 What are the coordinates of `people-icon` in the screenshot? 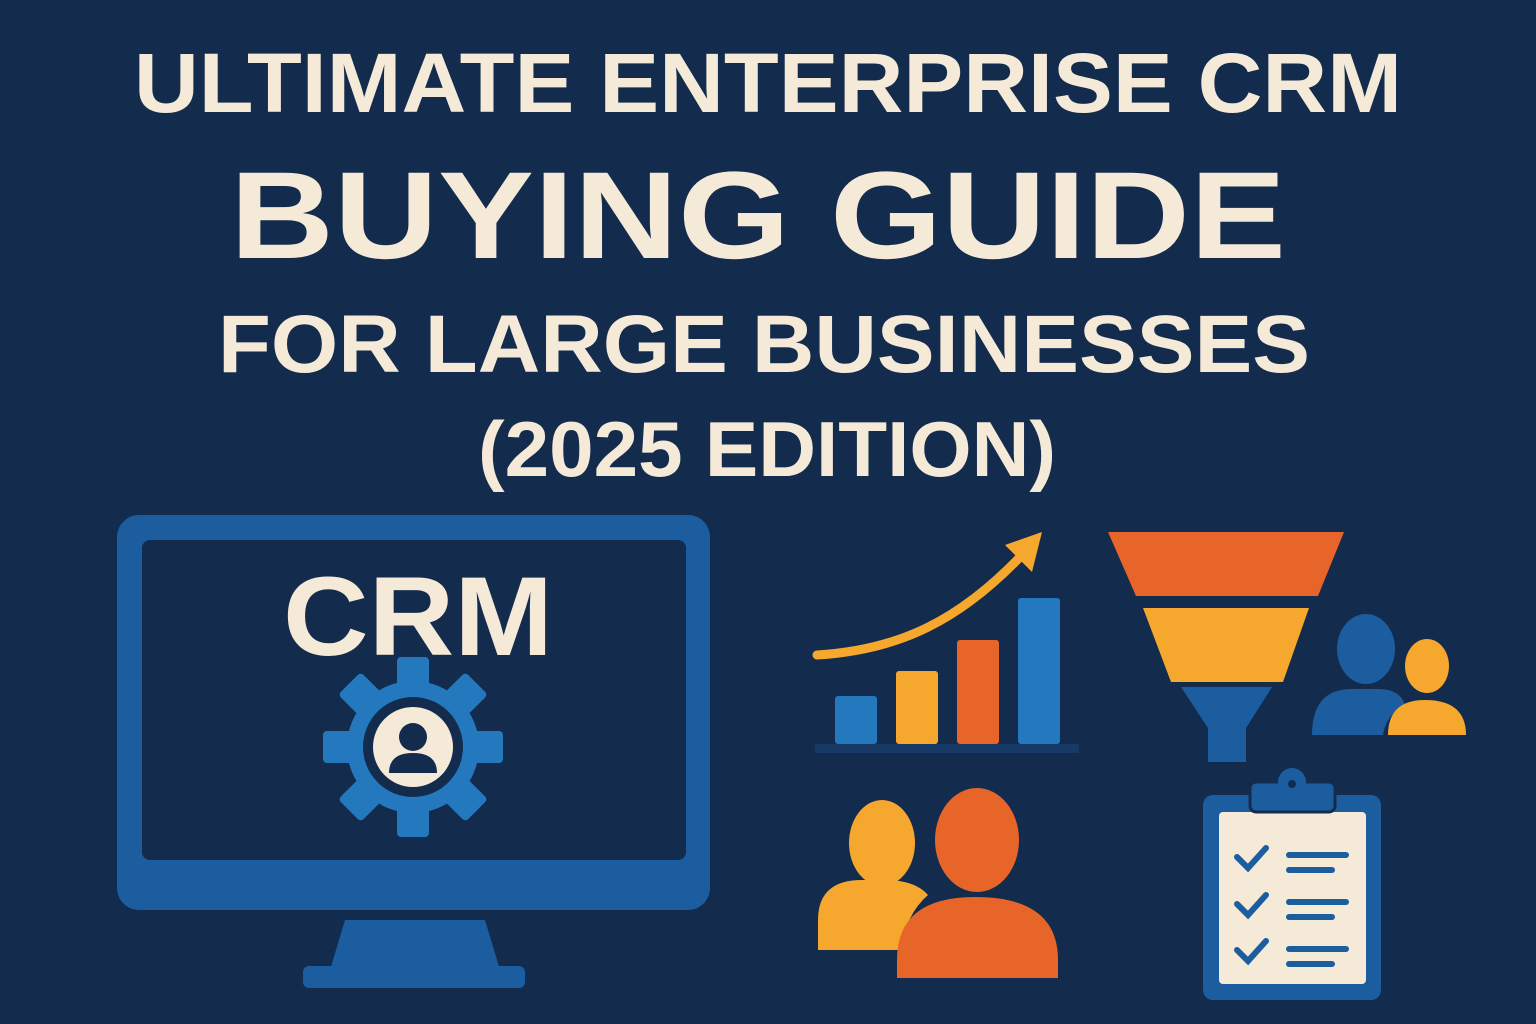 It's located at (938, 883).